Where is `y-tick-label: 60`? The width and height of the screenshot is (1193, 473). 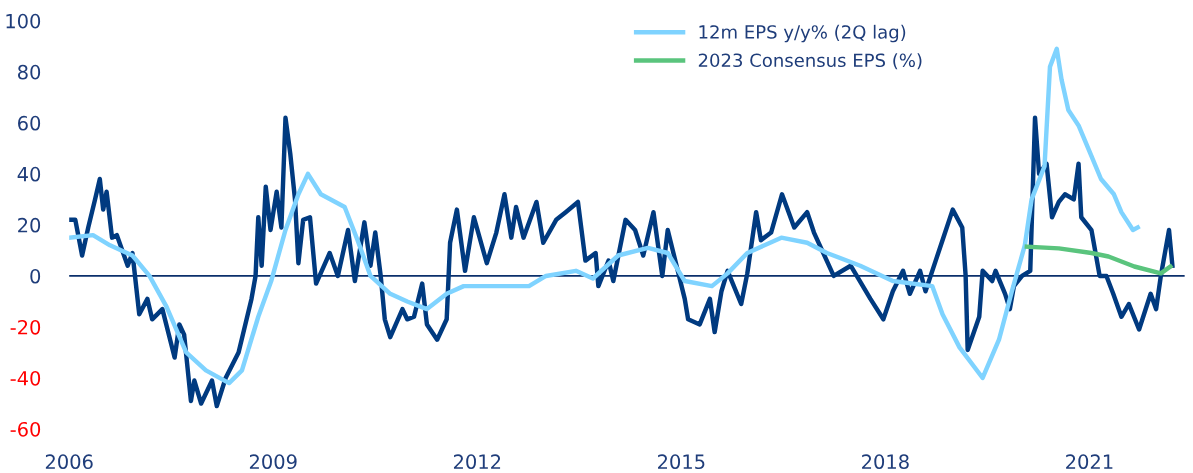 y-tick-label: 60 is located at coordinates (29, 123).